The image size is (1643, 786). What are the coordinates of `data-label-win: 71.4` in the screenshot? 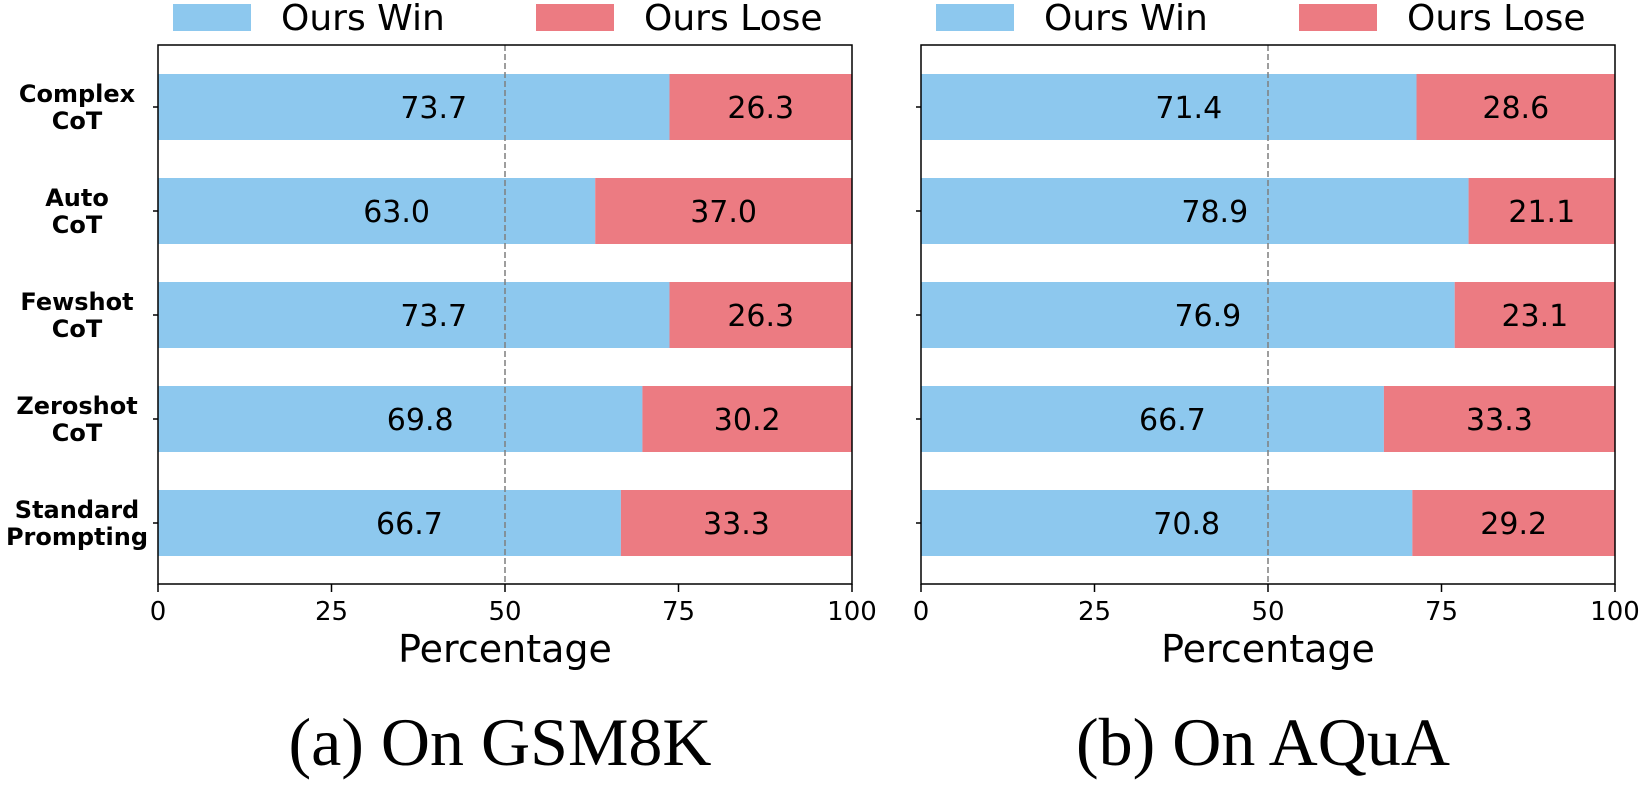 It's located at (1188, 108).